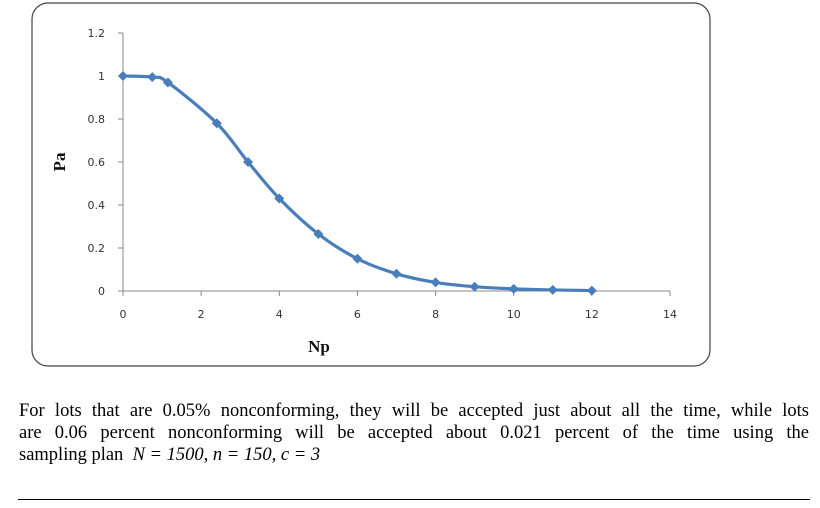 The width and height of the screenshot is (820, 508). Describe the element at coordinates (414, 499) in the screenshot. I see `divider-line` at that location.